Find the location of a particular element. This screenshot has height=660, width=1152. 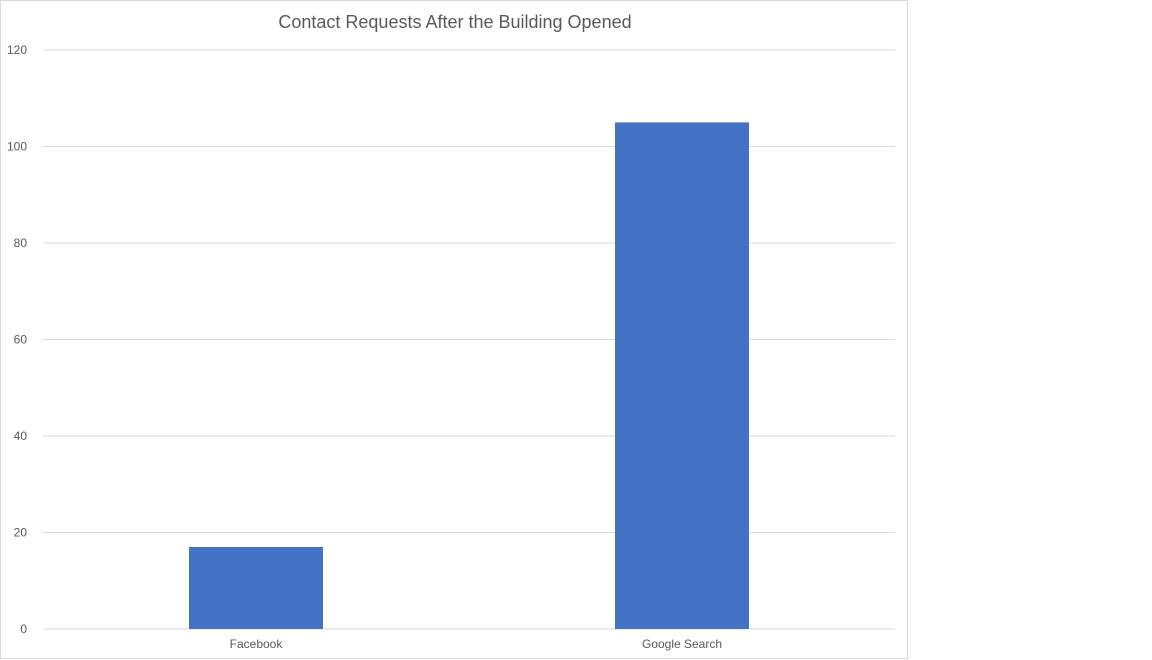

y-tick-label: 40 is located at coordinates (21, 436).